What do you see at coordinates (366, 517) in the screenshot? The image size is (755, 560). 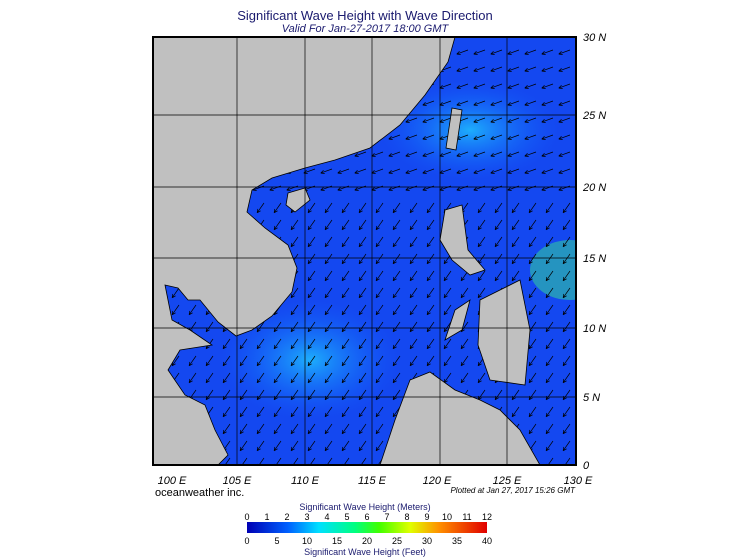 I see `meter-tick: 6` at bounding box center [366, 517].